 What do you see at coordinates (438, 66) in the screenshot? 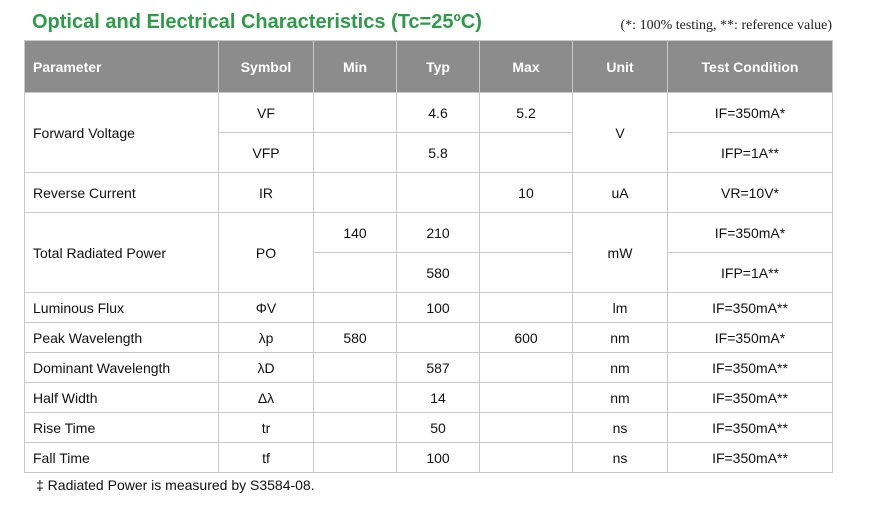
I see `column-header: Typ` at bounding box center [438, 66].